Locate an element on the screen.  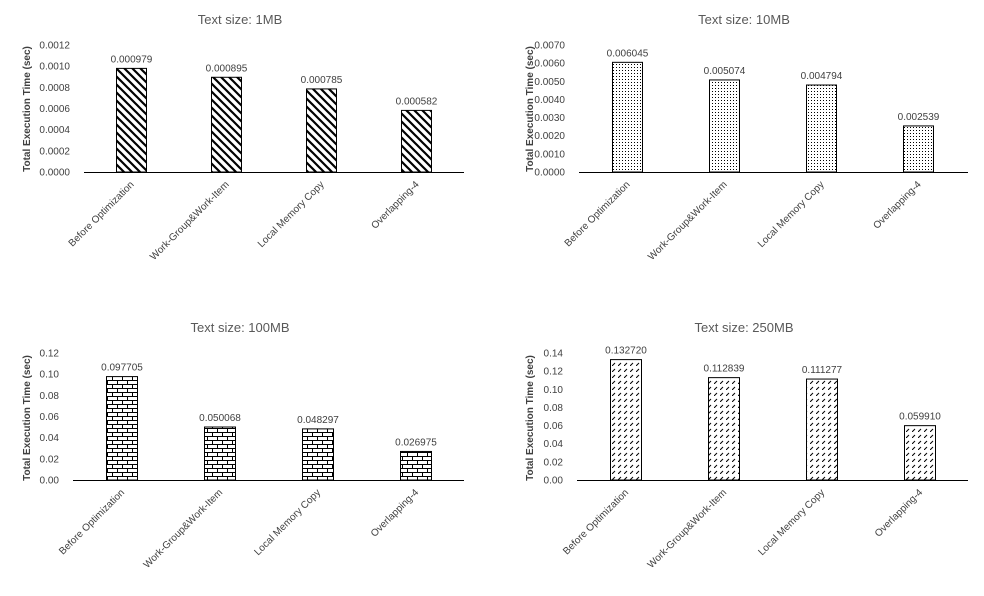
data-label: 0.132720 is located at coordinates (626, 351).